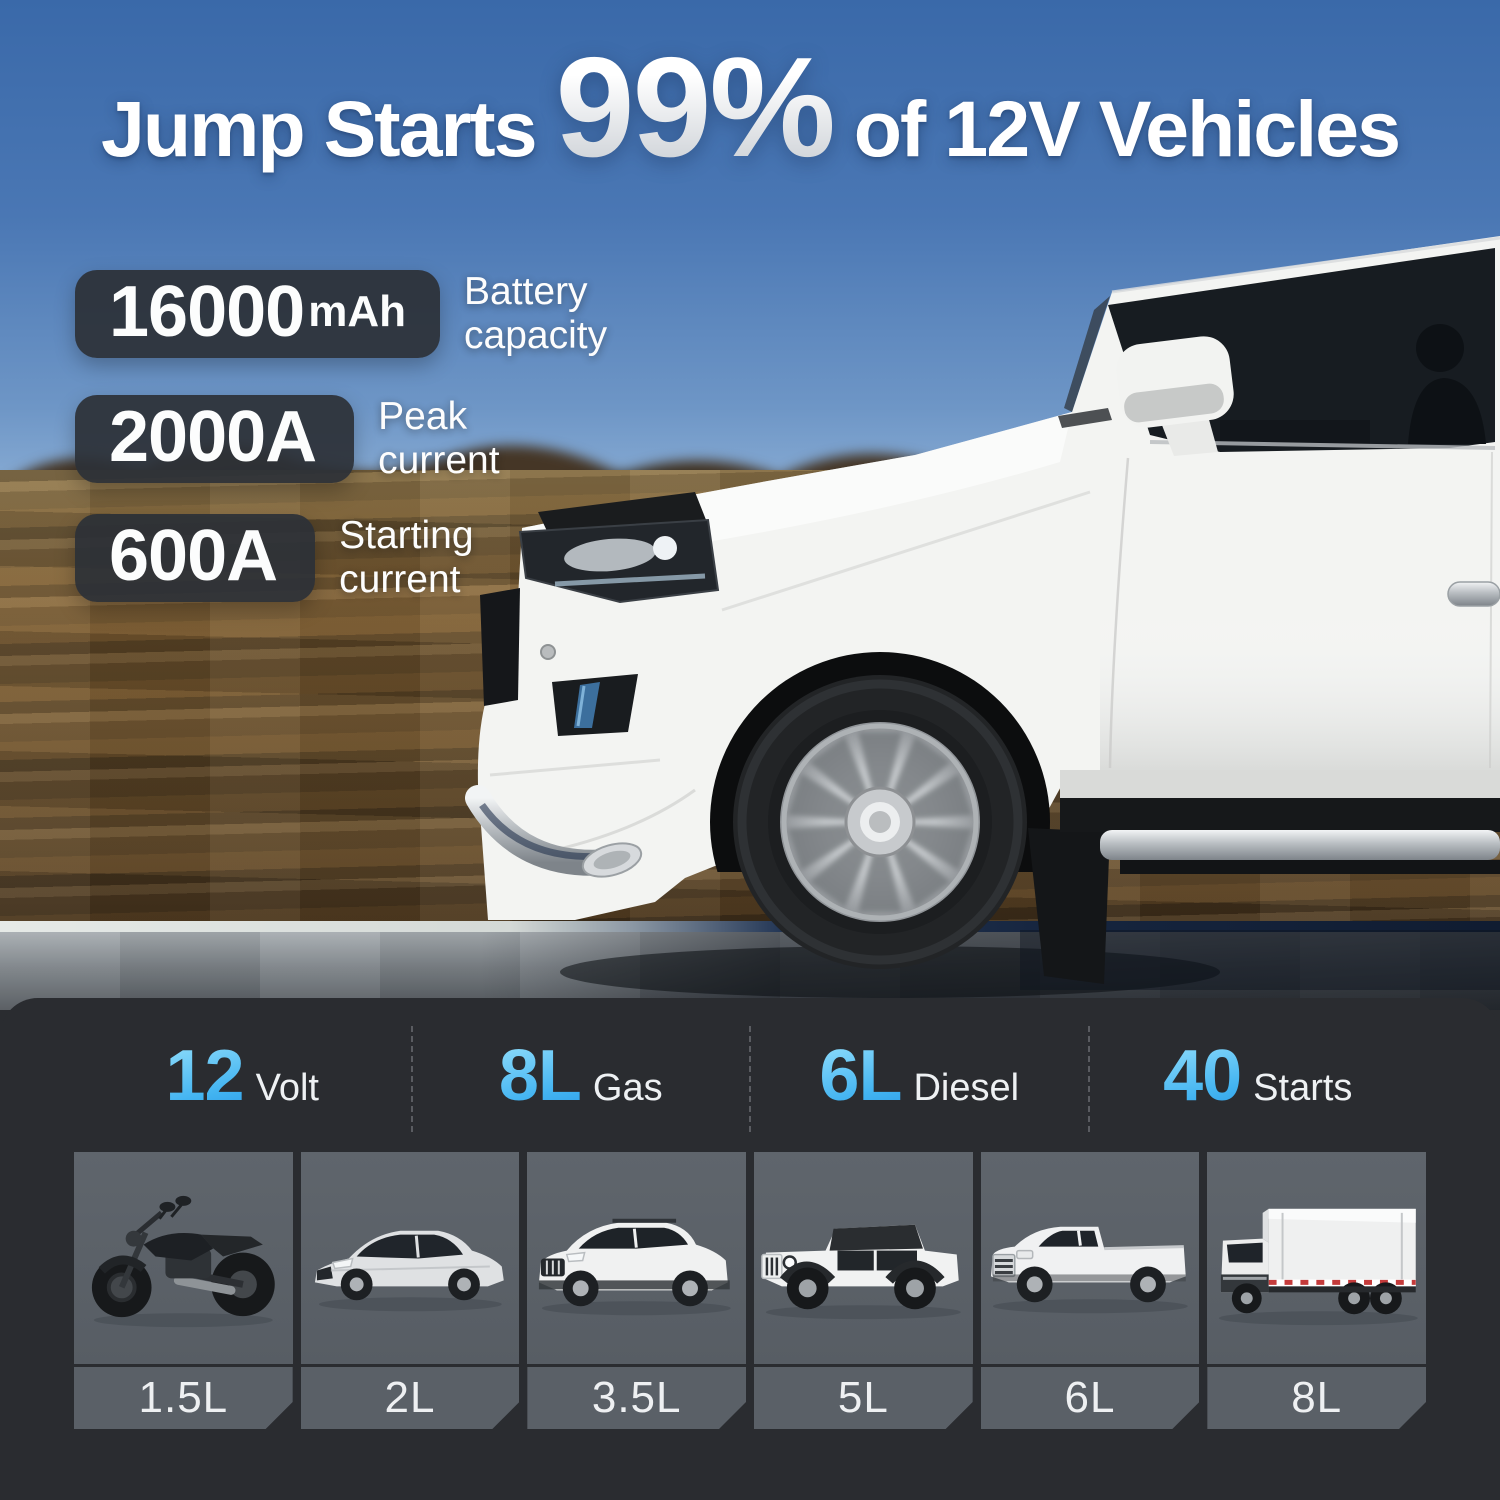 The height and width of the screenshot is (1500, 1500). I want to click on fog-light, so click(595, 705).